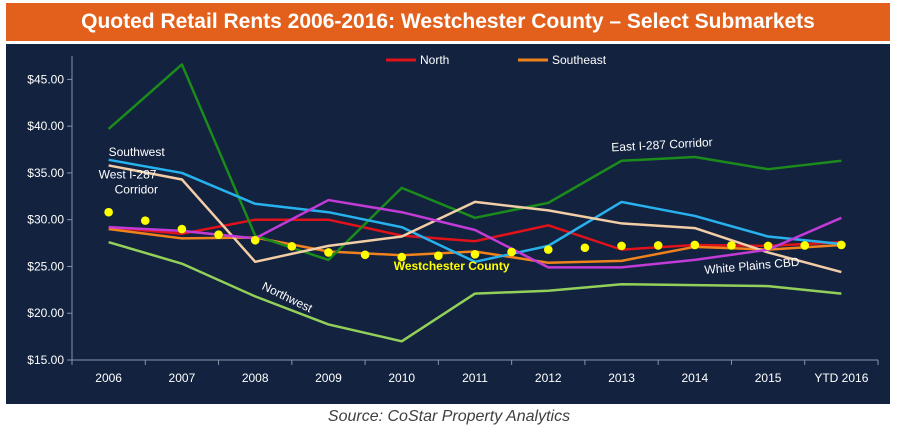 This screenshot has width=898, height=437. What do you see at coordinates (45, 79) in the screenshot?
I see `y-tick-label: $45.00` at bounding box center [45, 79].